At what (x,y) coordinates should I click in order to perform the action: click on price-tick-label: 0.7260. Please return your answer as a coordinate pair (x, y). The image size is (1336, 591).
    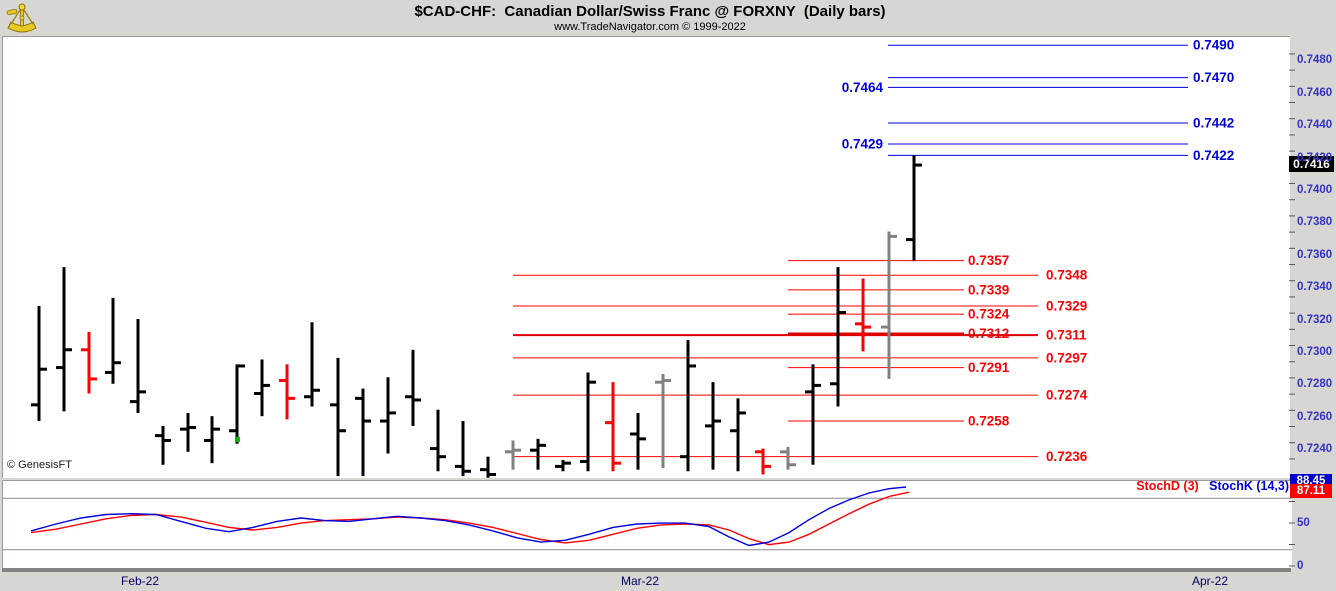
    Looking at the image, I should click on (1315, 416).